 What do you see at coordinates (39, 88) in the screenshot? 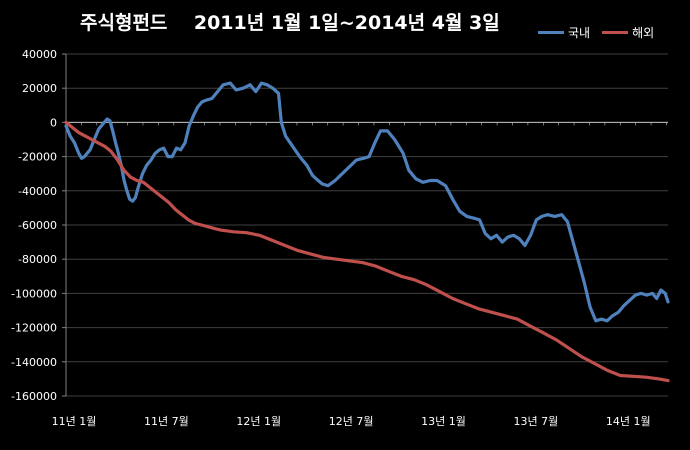
I see `y-tick-label: 20000` at bounding box center [39, 88].